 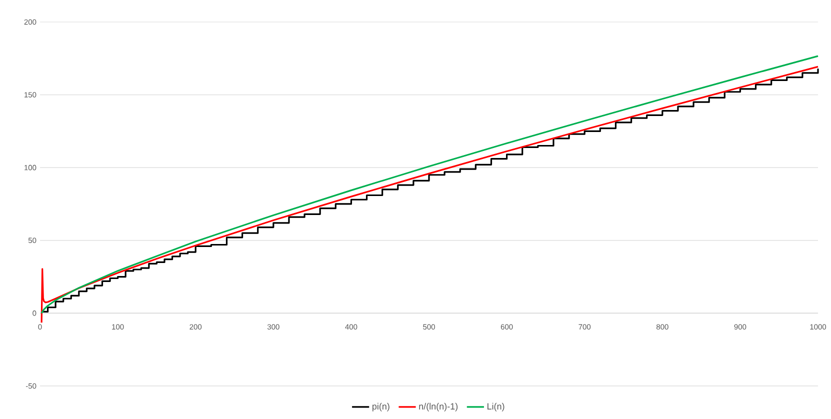 I want to click on legend-label: n/(ln(n)-1), so click(x=438, y=407).